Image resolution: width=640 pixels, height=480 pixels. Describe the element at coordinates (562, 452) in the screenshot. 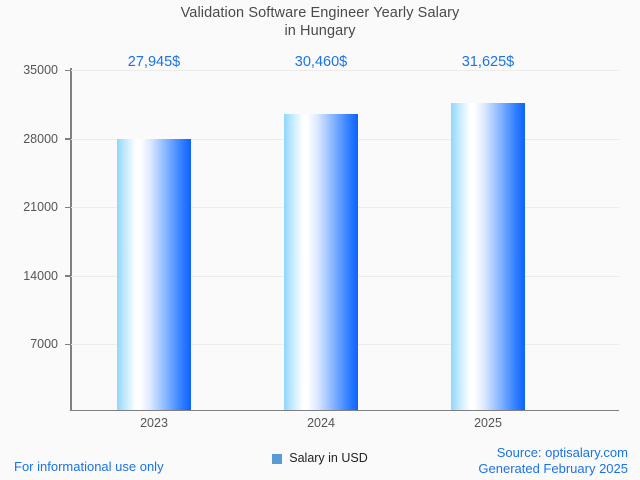

I see `footer-source-line: Source: optisalary.com` at that location.